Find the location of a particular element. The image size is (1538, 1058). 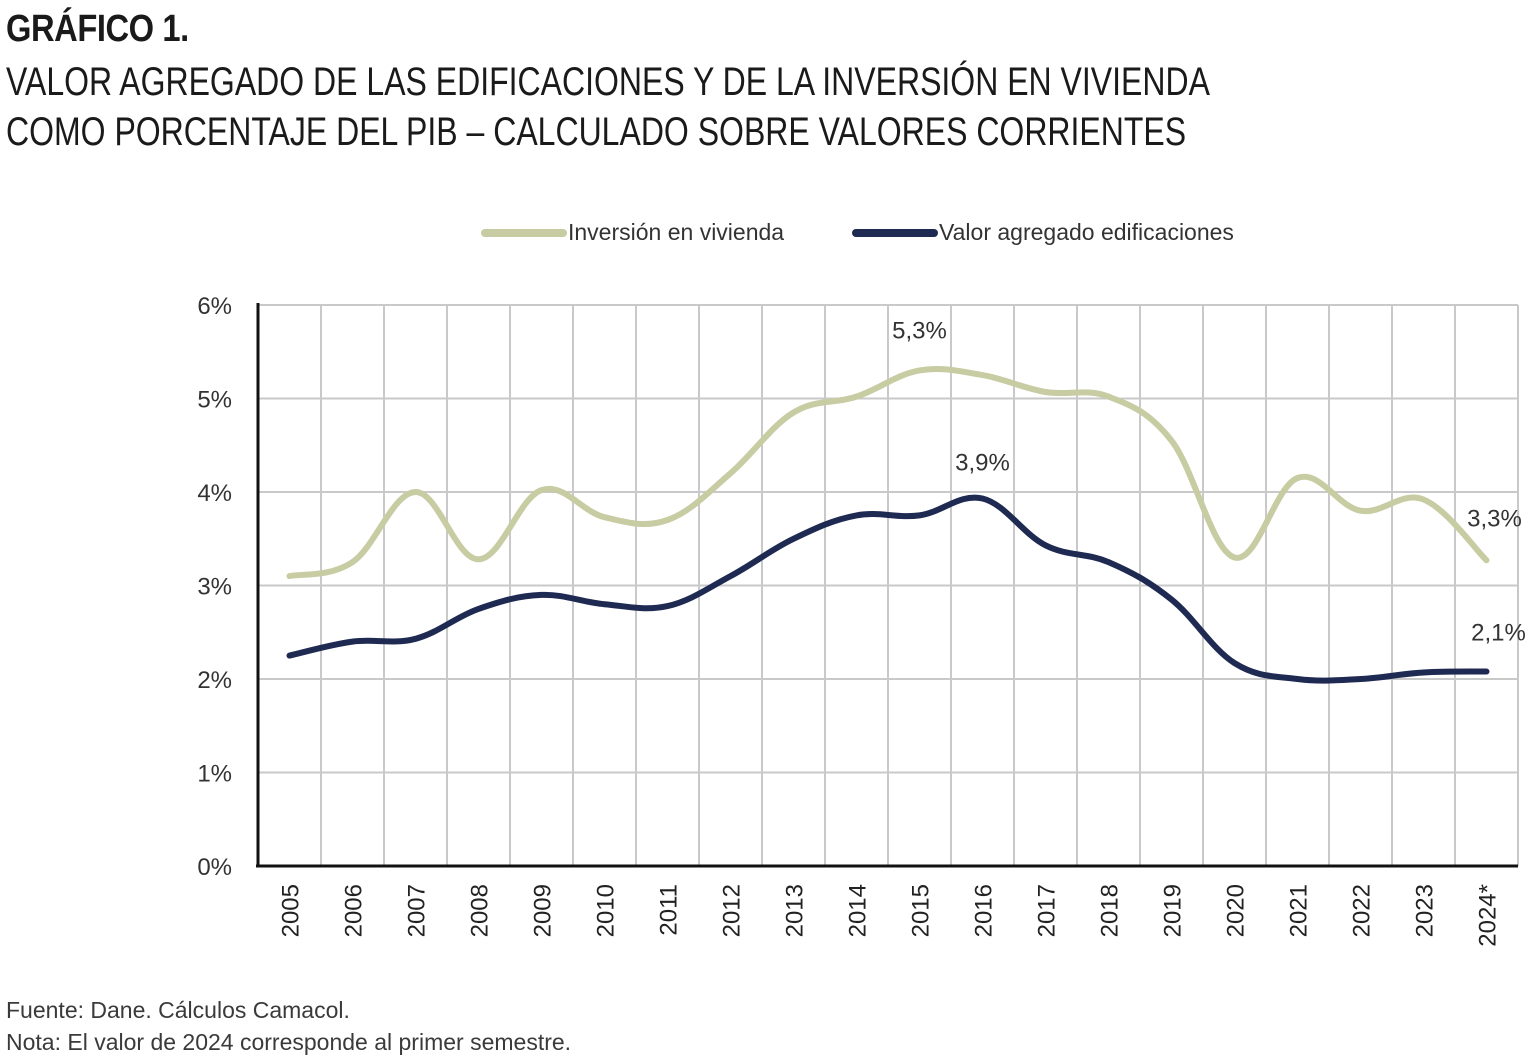

x-tick-label-2011: 2011 is located at coordinates (669, 910).